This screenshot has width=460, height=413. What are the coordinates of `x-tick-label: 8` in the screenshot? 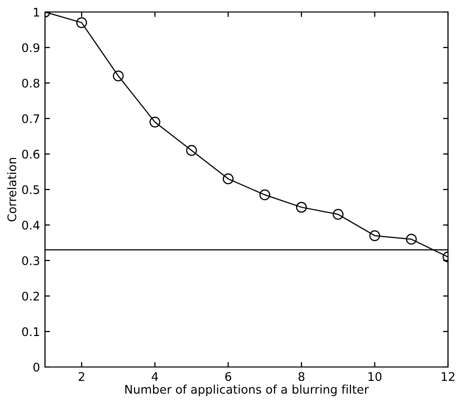 It's located at (301, 376).